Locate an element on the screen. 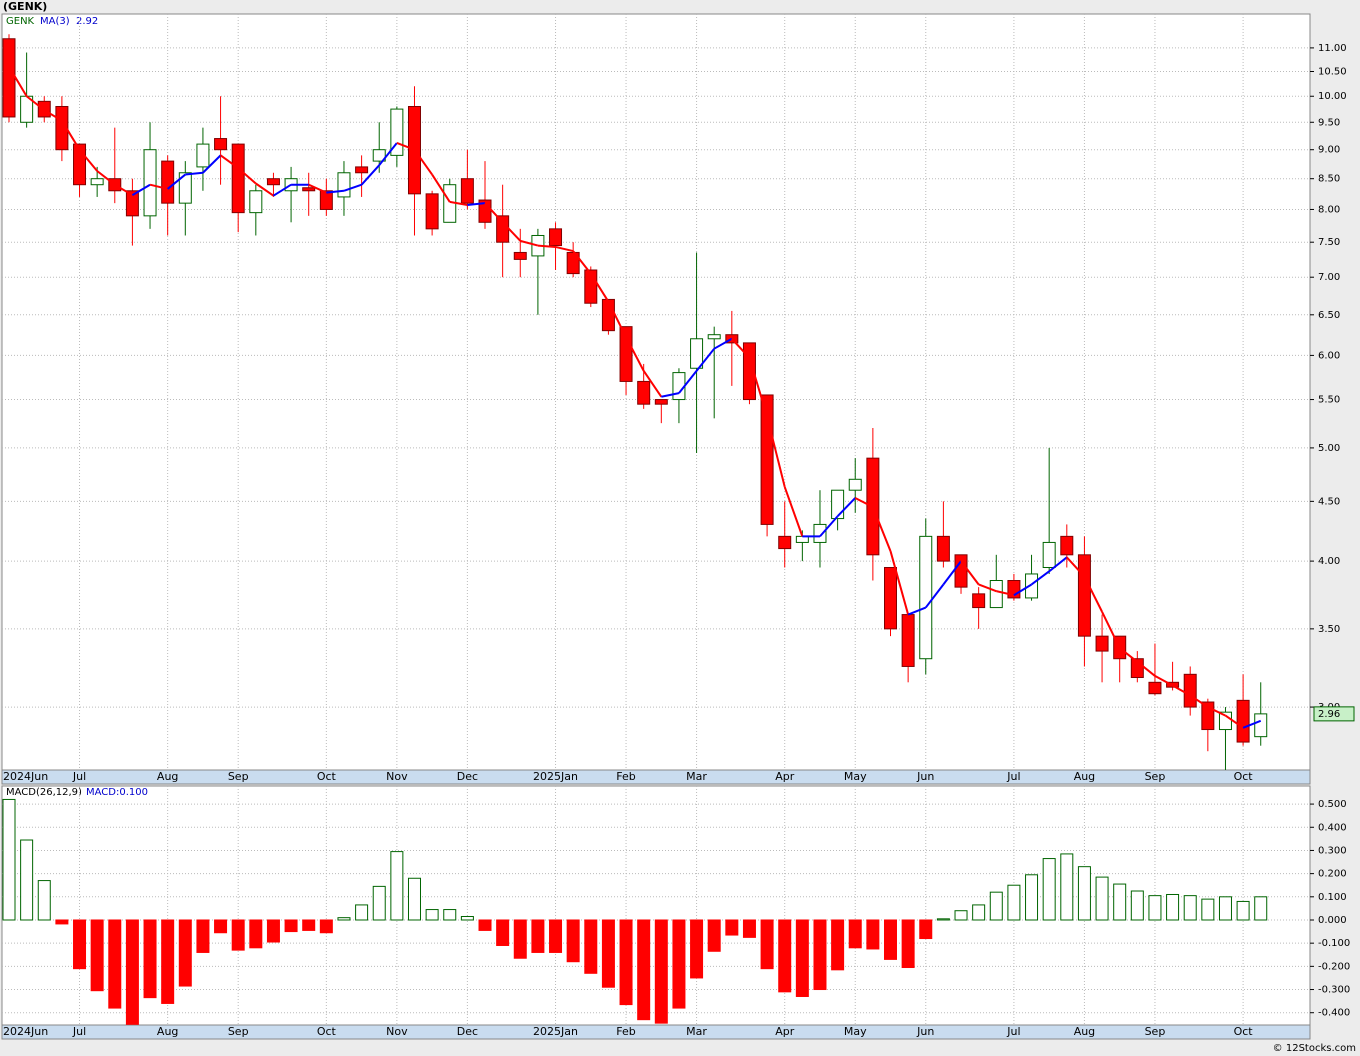 This screenshot has height=1056, width=1360. y-tick-label: 0.500 is located at coordinates (1332, 804).